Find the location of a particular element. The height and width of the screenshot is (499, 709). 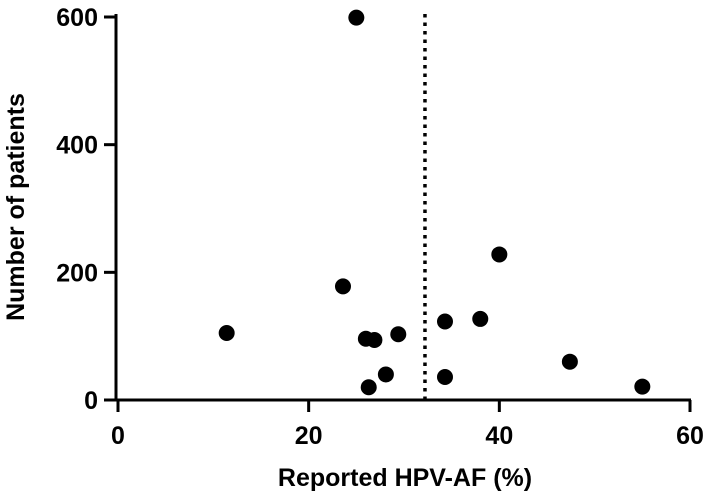

y-tick-label: 400 is located at coordinates (77, 146).